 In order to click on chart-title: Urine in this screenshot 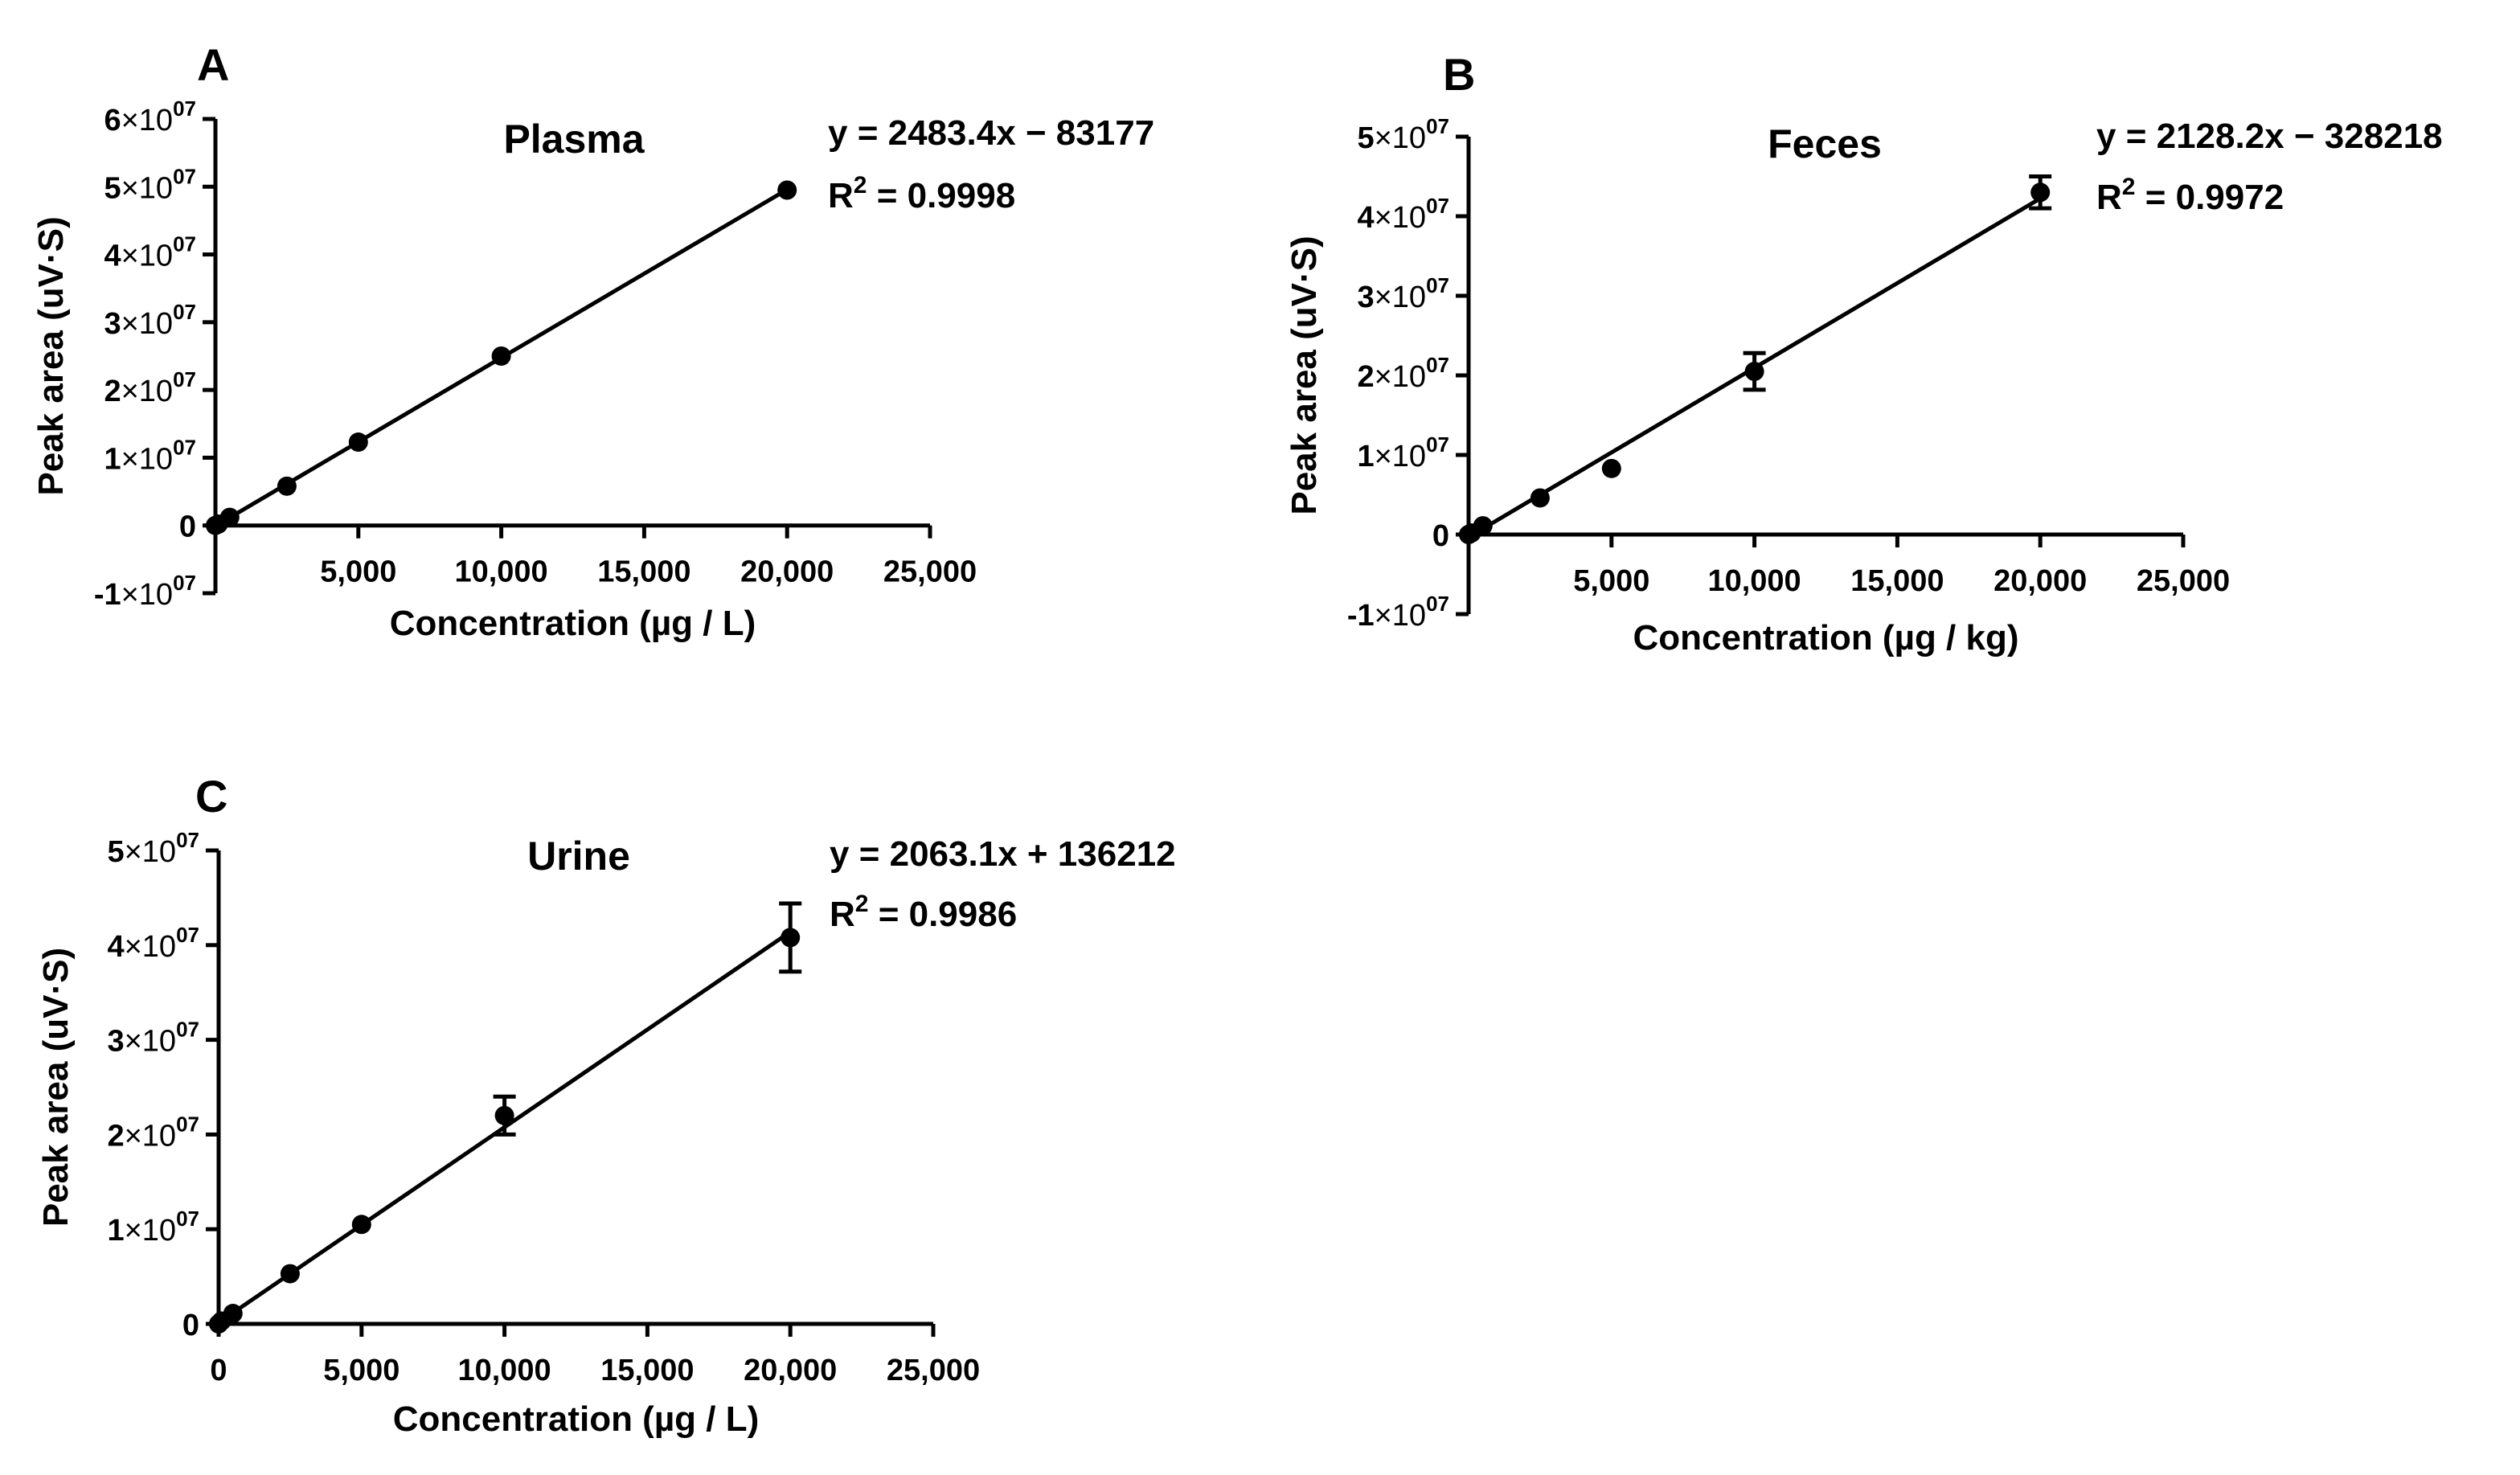, I will do `click(578, 856)`.